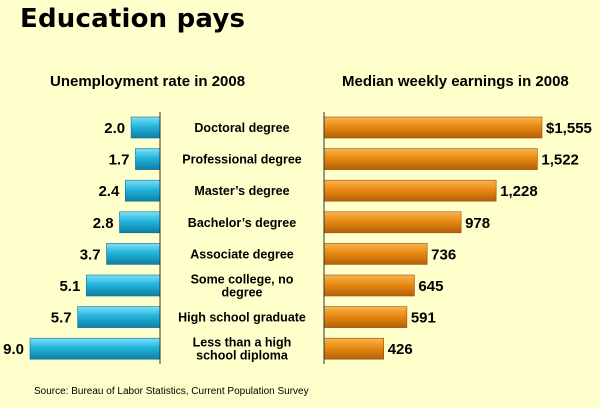 This screenshot has width=600, height=408. Describe the element at coordinates (148, 81) in the screenshot. I see `unemployment-chart-title: Unemployment rate in 2008` at that location.